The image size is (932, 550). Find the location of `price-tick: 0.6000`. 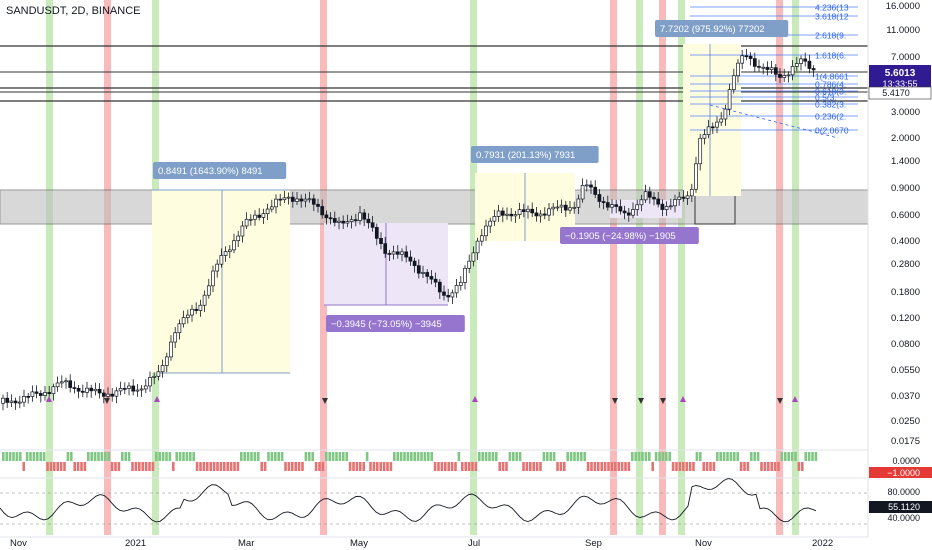

price-tick: 0.6000 is located at coordinates (905, 215).